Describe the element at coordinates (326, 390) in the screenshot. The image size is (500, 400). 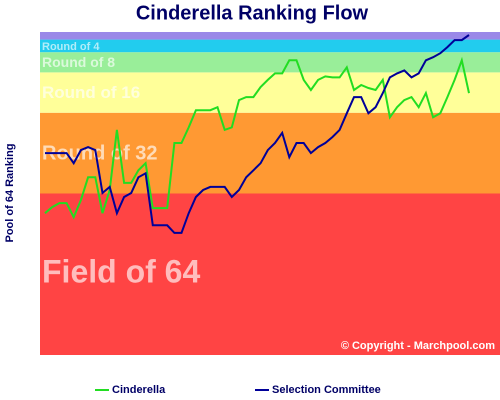
I see `legend-label: Selection Committee` at that location.